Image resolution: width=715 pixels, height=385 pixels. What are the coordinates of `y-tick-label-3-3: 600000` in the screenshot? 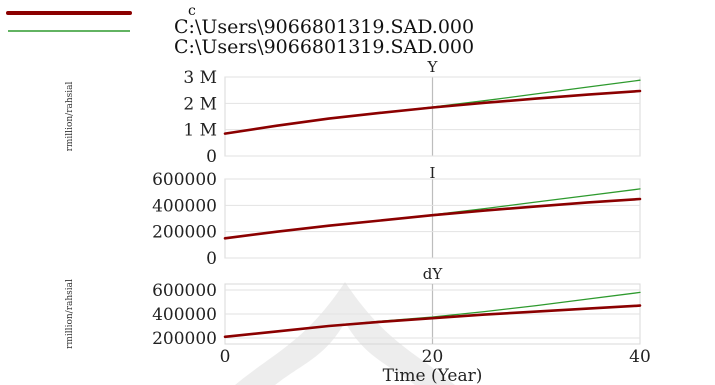 It's located at (184, 291).